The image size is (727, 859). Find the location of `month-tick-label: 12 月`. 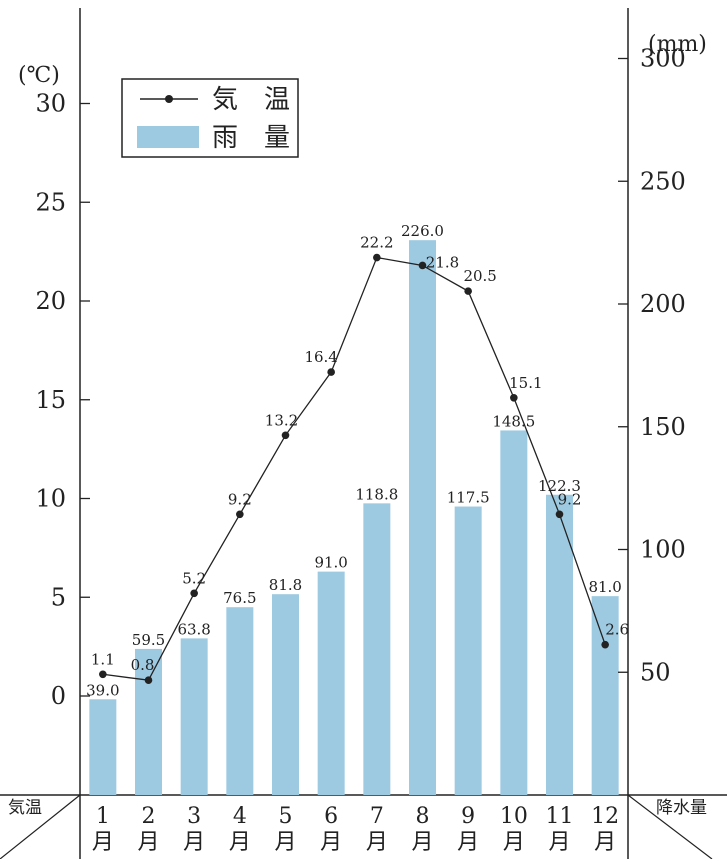

month-tick-label: 12 月 is located at coordinates (605, 829).